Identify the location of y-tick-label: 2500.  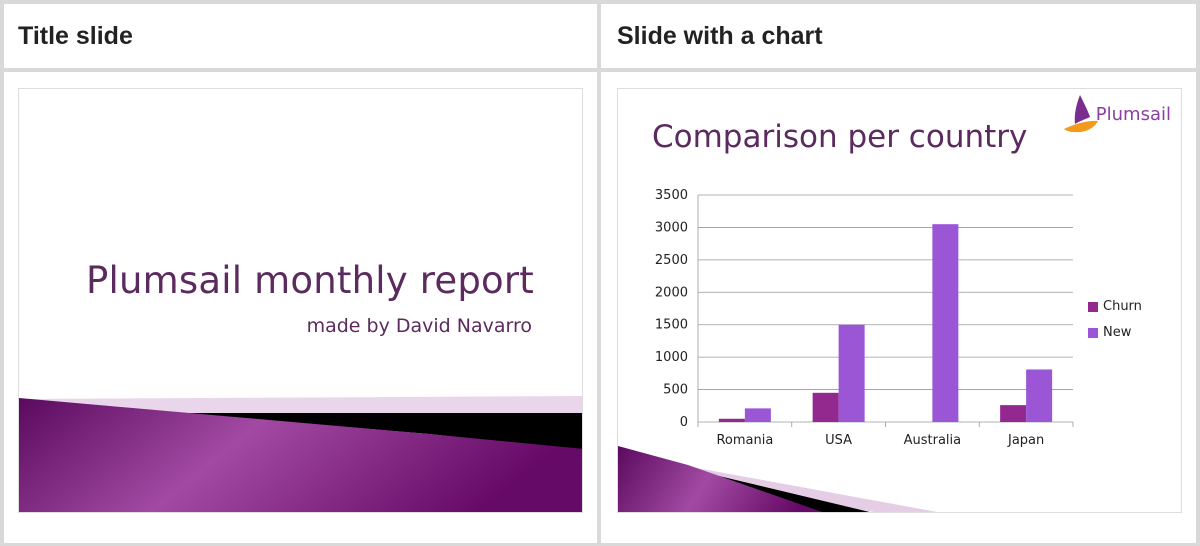
(671, 260).